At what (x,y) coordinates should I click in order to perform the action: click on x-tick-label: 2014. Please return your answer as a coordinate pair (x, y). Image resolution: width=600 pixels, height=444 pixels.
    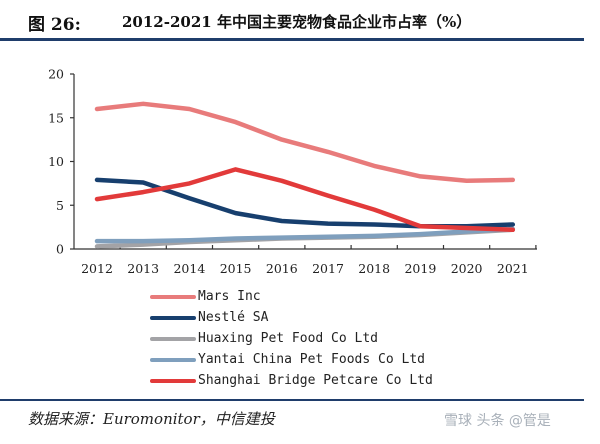
    Looking at the image, I should click on (189, 268).